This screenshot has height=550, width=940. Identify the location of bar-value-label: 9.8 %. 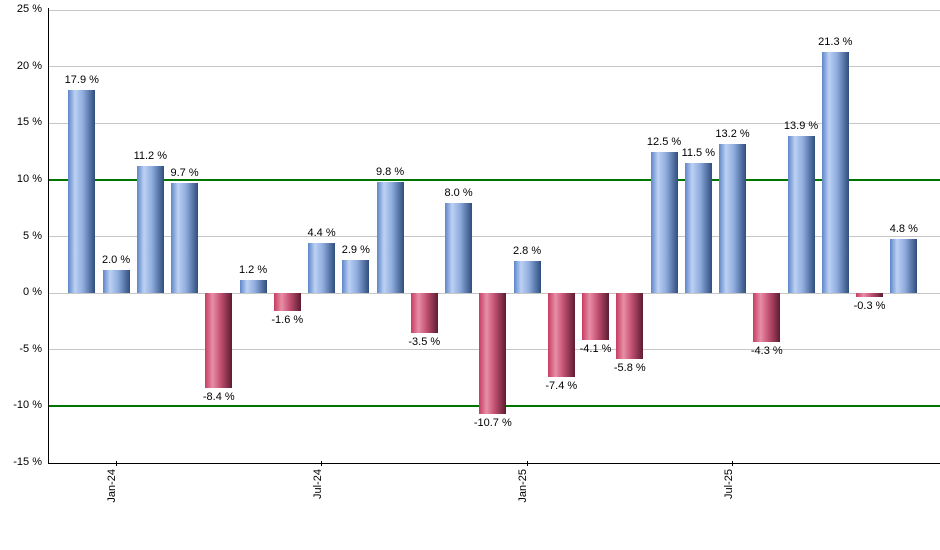
(390, 172).